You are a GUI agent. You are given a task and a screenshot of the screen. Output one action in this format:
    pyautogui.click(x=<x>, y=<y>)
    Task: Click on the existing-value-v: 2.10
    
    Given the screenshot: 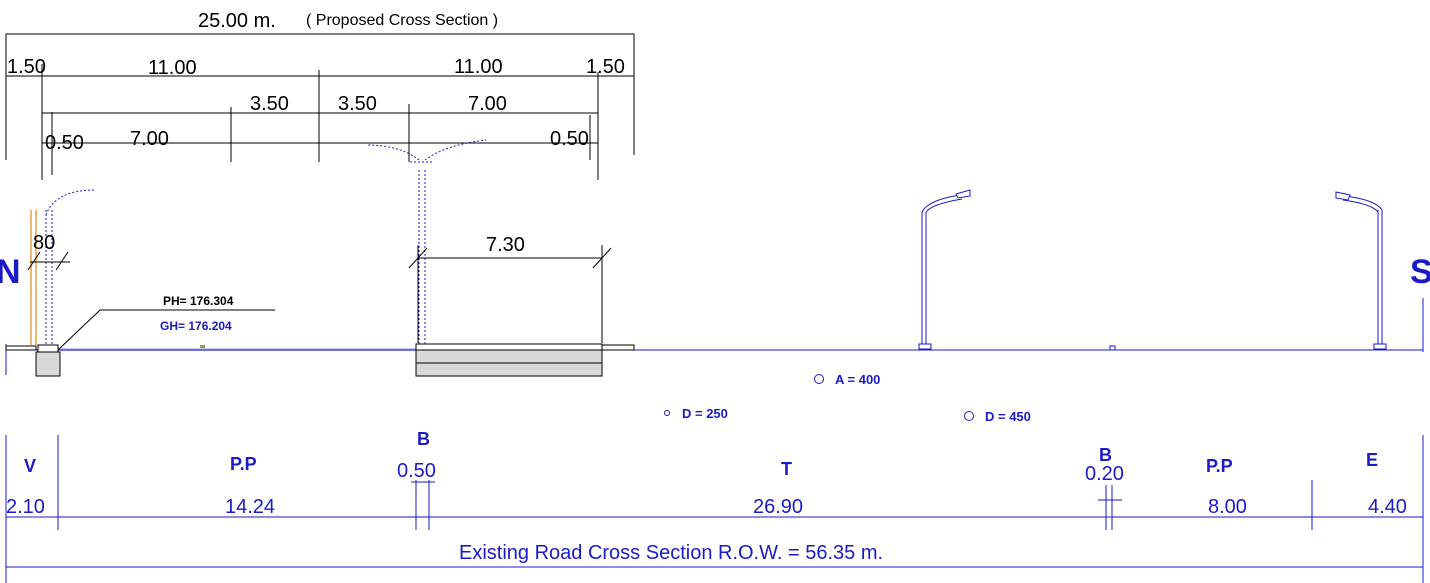 What is the action you would take?
    pyautogui.click(x=25, y=507)
    